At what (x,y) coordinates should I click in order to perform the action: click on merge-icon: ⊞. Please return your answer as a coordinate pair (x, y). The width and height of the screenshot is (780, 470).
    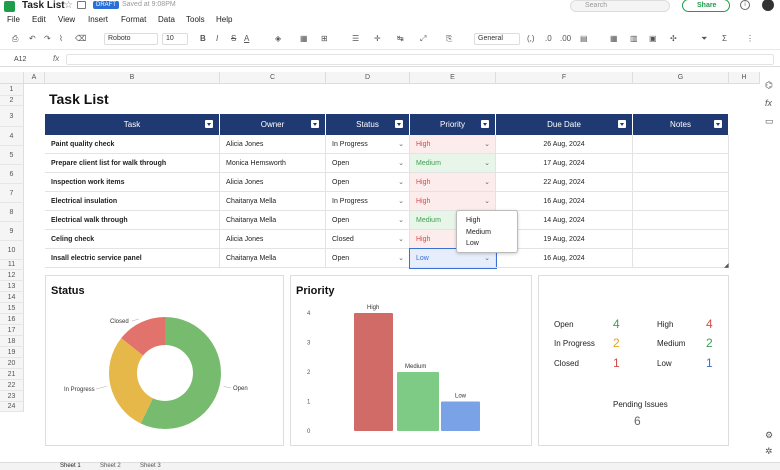
    Looking at the image, I should click on (324, 38).